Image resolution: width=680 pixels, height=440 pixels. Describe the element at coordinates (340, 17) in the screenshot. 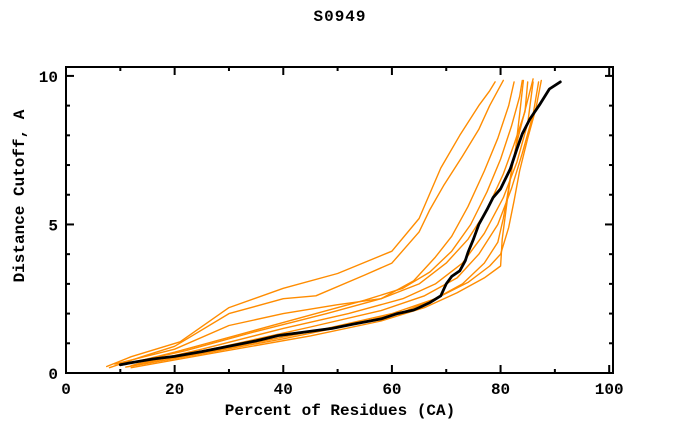

I see `chart-title: S0949` at that location.